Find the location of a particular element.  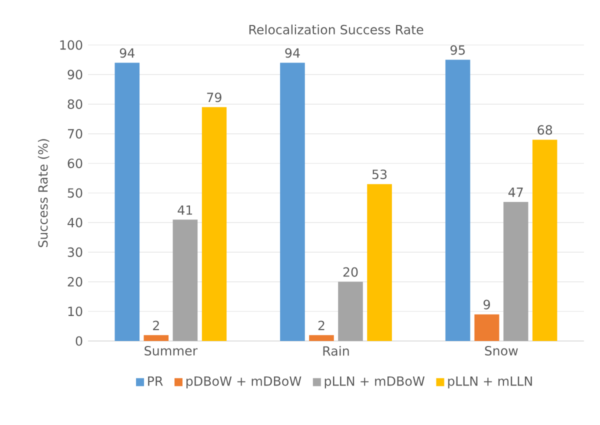

y-tick-label: 40 is located at coordinates (75, 223).